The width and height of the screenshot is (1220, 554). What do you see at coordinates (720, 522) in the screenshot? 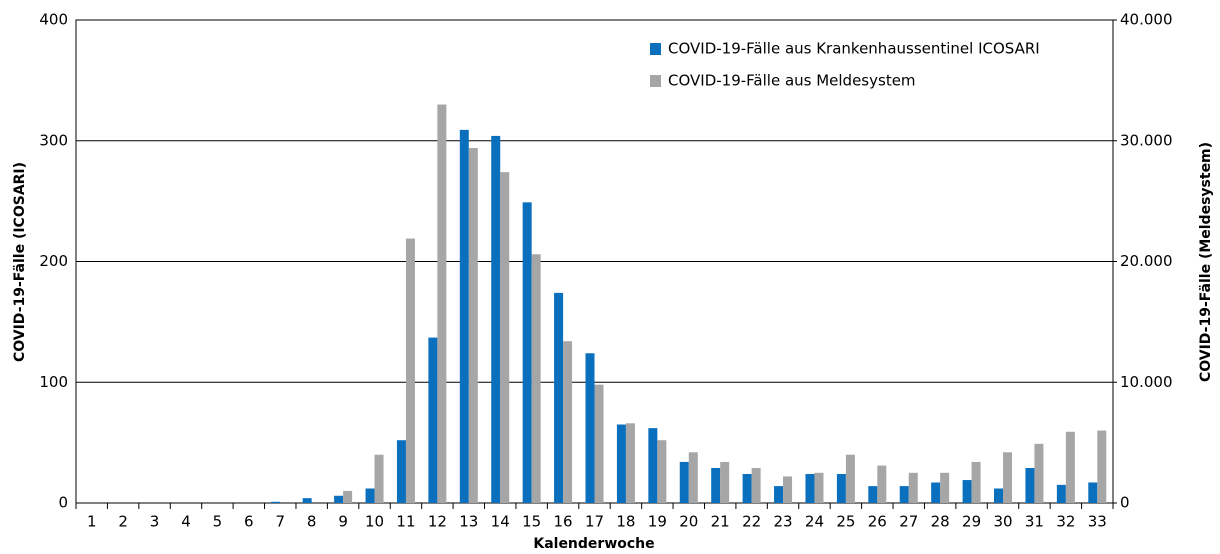
I see `x-tick-label: 21` at bounding box center [720, 522].